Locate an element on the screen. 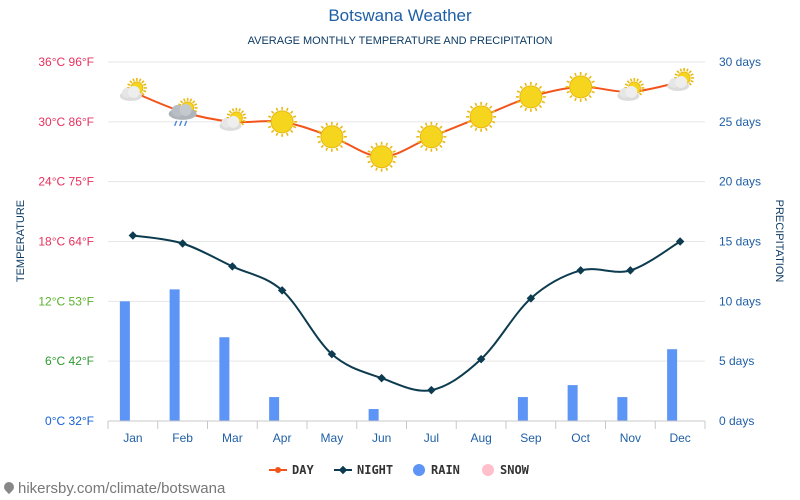  y-right-axis-title: PRECIPITATION is located at coordinates (779, 241).